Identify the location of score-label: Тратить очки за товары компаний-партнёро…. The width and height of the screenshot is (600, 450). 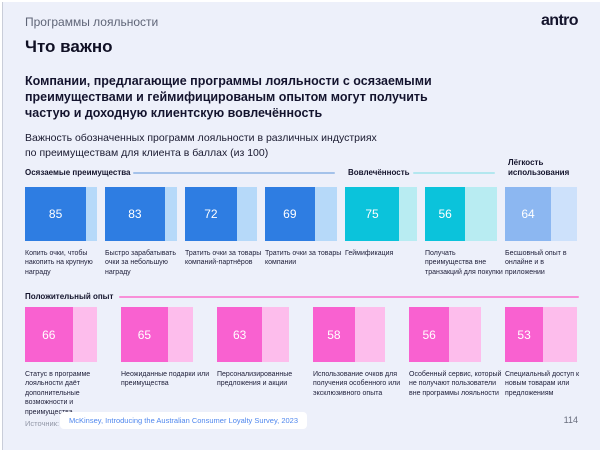
(223, 258).